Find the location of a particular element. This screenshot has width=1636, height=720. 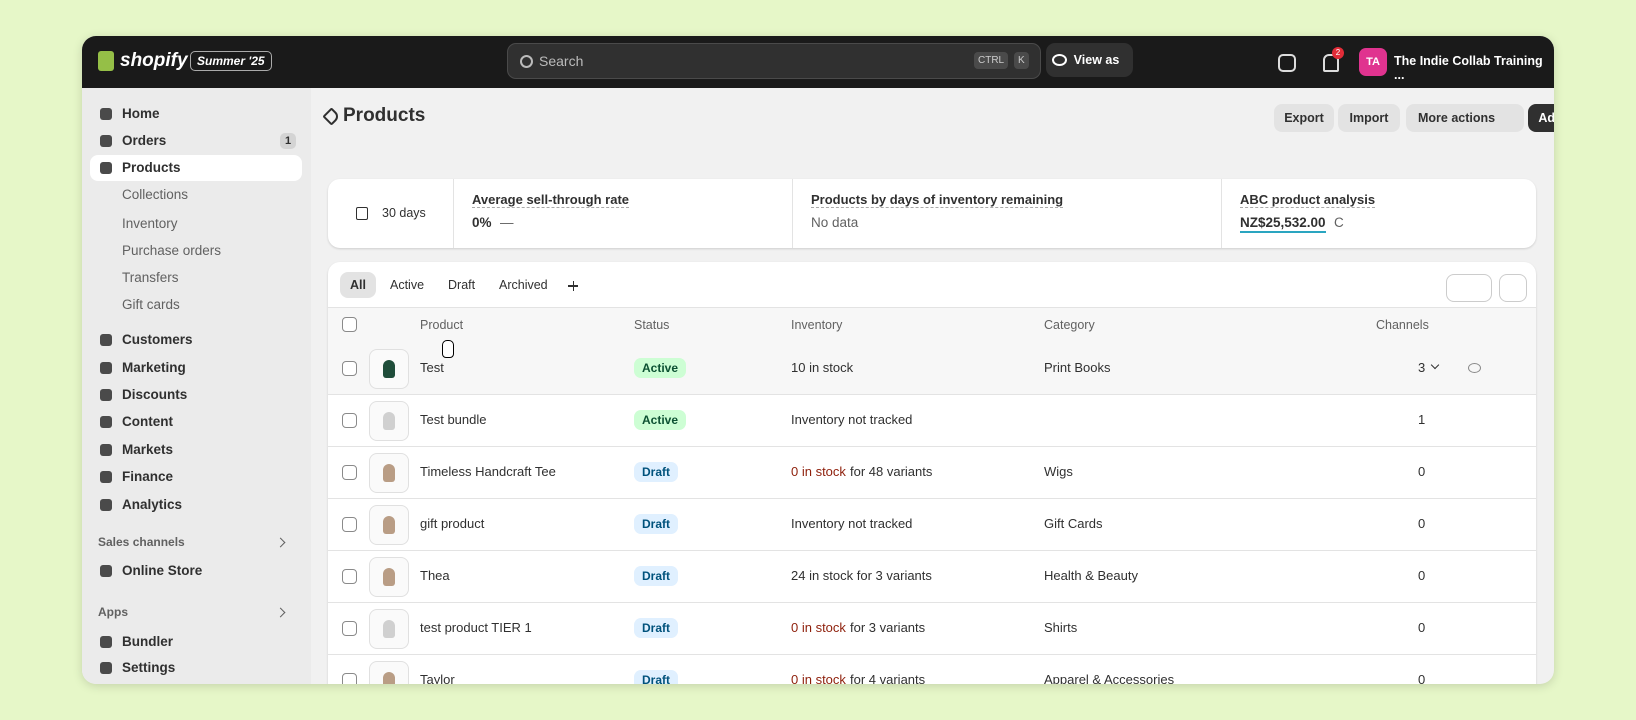

product-name: Test is located at coordinates (432, 367).